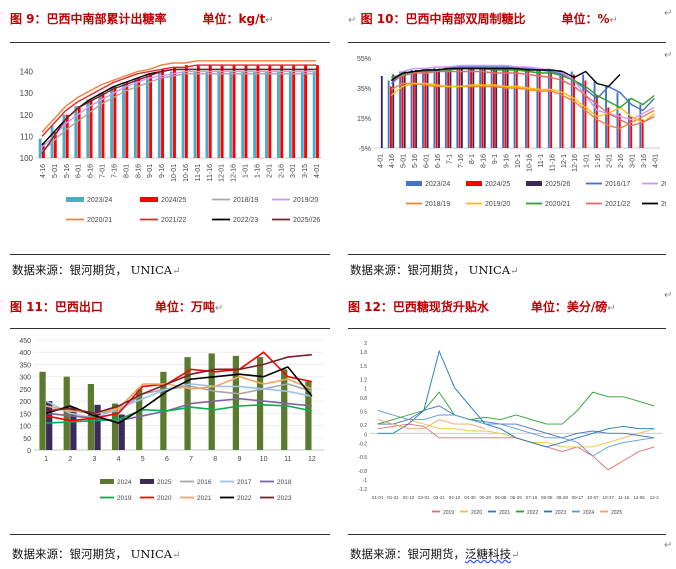 This screenshot has height=569, width=676. I want to click on x-tick-label: 02-10, so click(409, 497).